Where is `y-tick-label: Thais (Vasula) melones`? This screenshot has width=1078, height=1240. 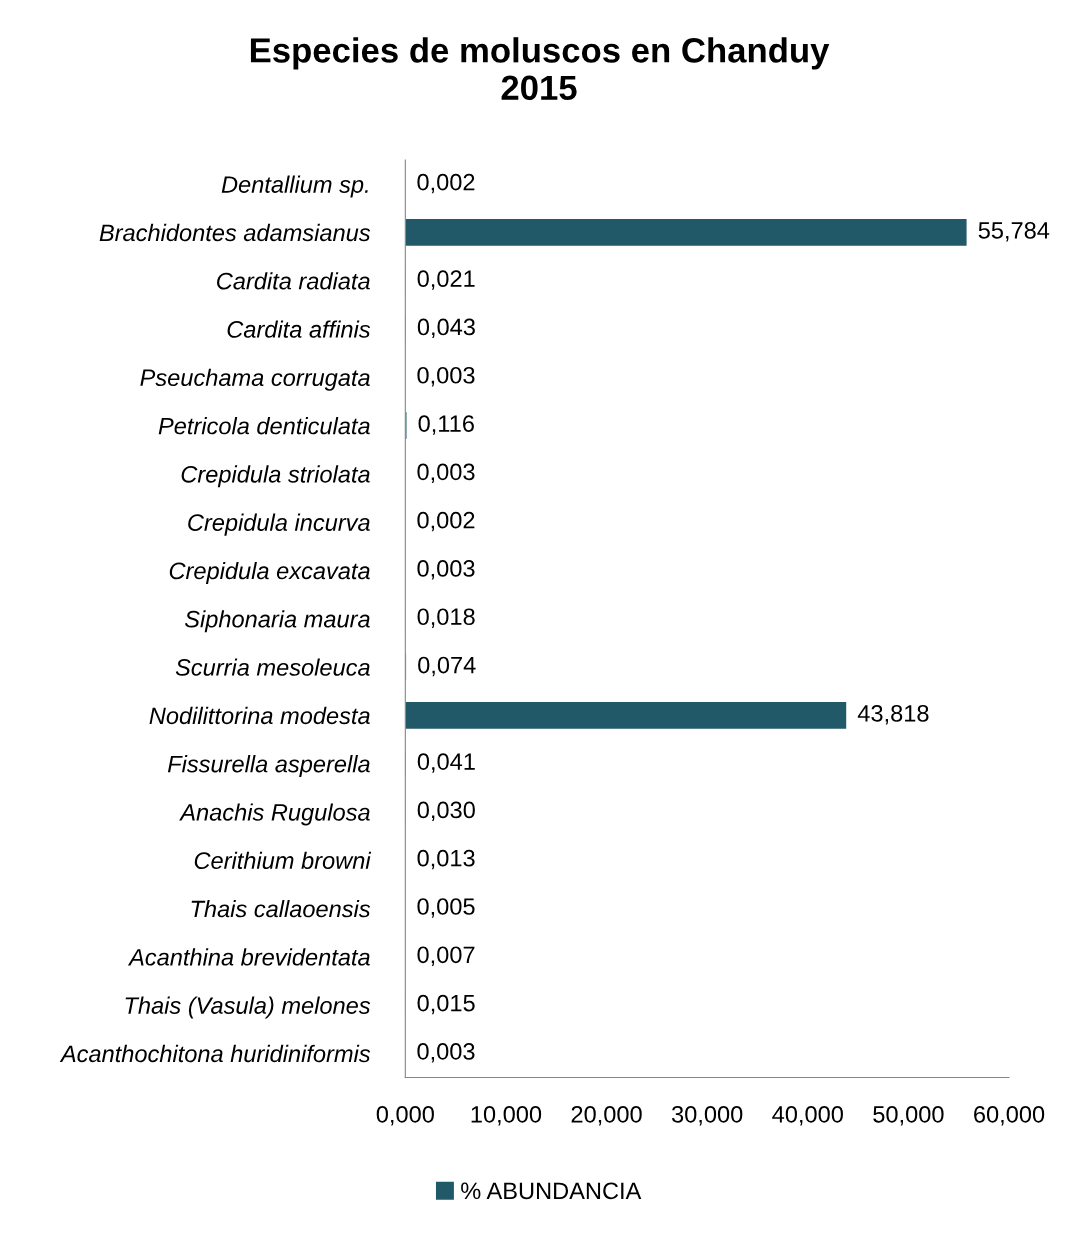 y-tick-label: Thais (Vasula) melones is located at coordinates (248, 1007).